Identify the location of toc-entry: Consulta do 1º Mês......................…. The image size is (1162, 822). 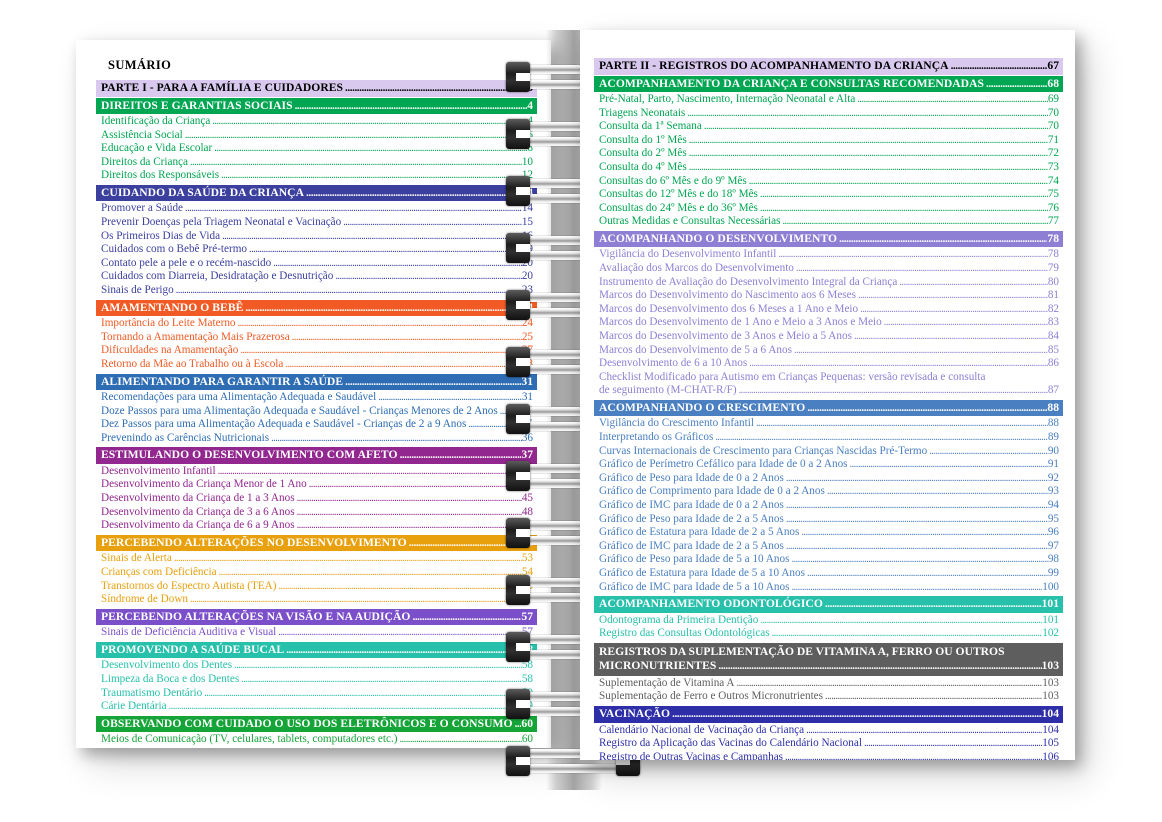
(828, 141).